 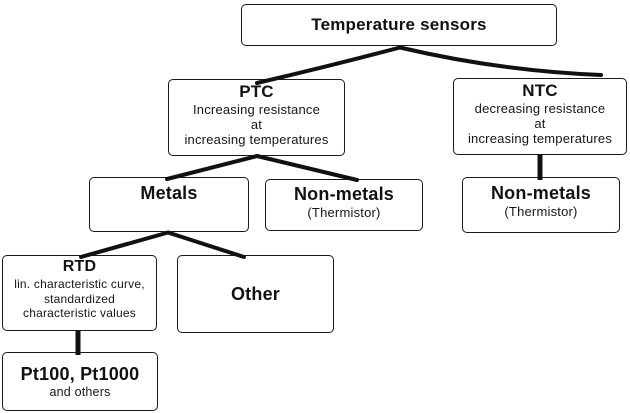 I want to click on node-title: RTD, so click(x=79, y=266).